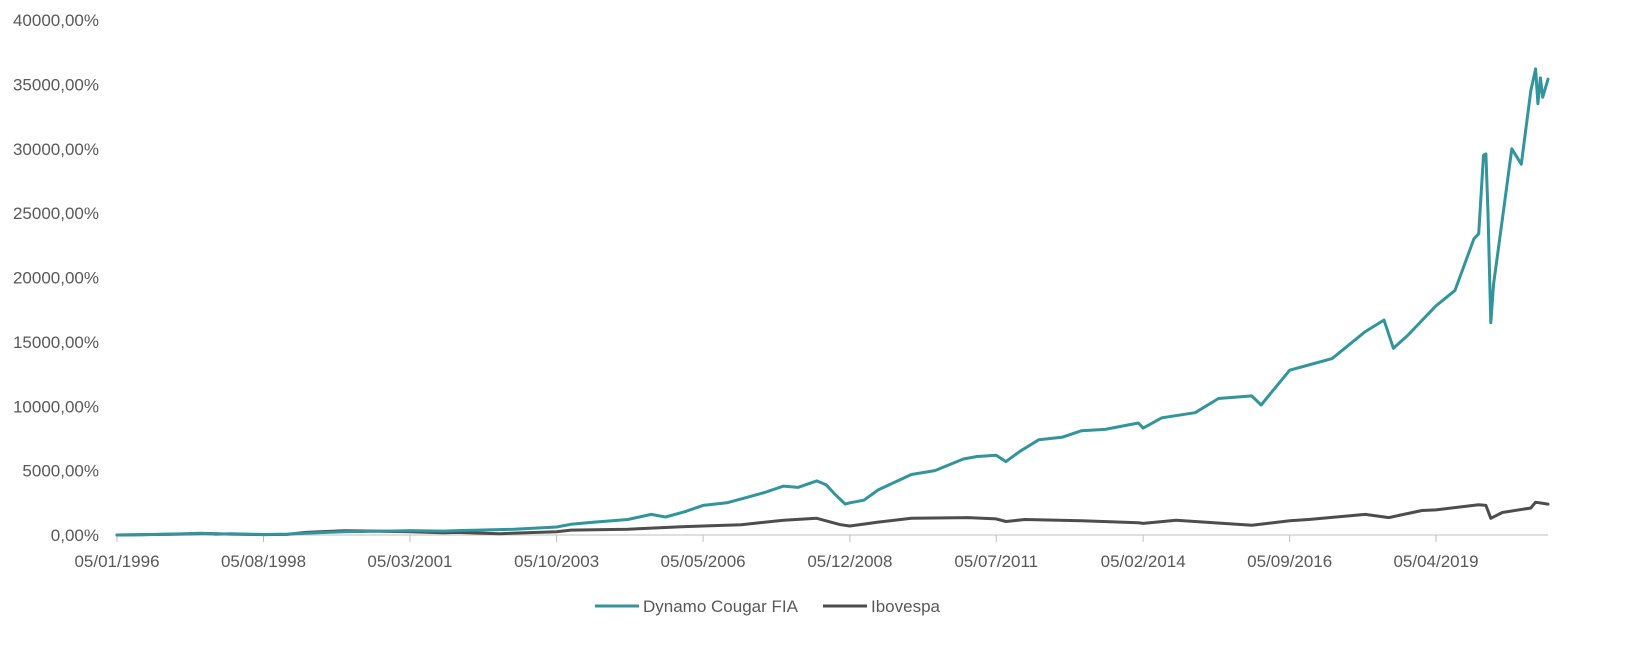 This screenshot has width=1649, height=672. Describe the element at coordinates (60, 471) in the screenshot. I see `y-tick-label: 5000,00%` at that location.